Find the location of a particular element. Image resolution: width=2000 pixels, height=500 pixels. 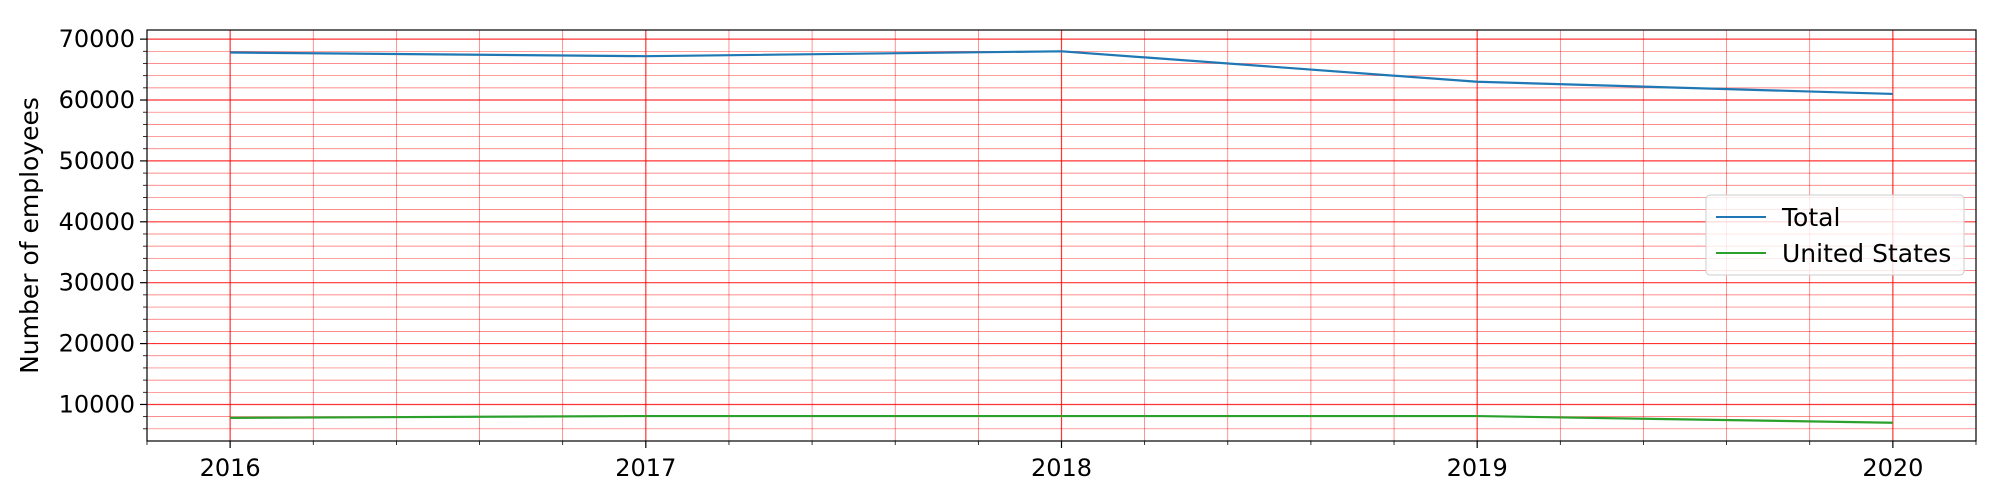

y-tick-label: 40000 is located at coordinates (97, 222).